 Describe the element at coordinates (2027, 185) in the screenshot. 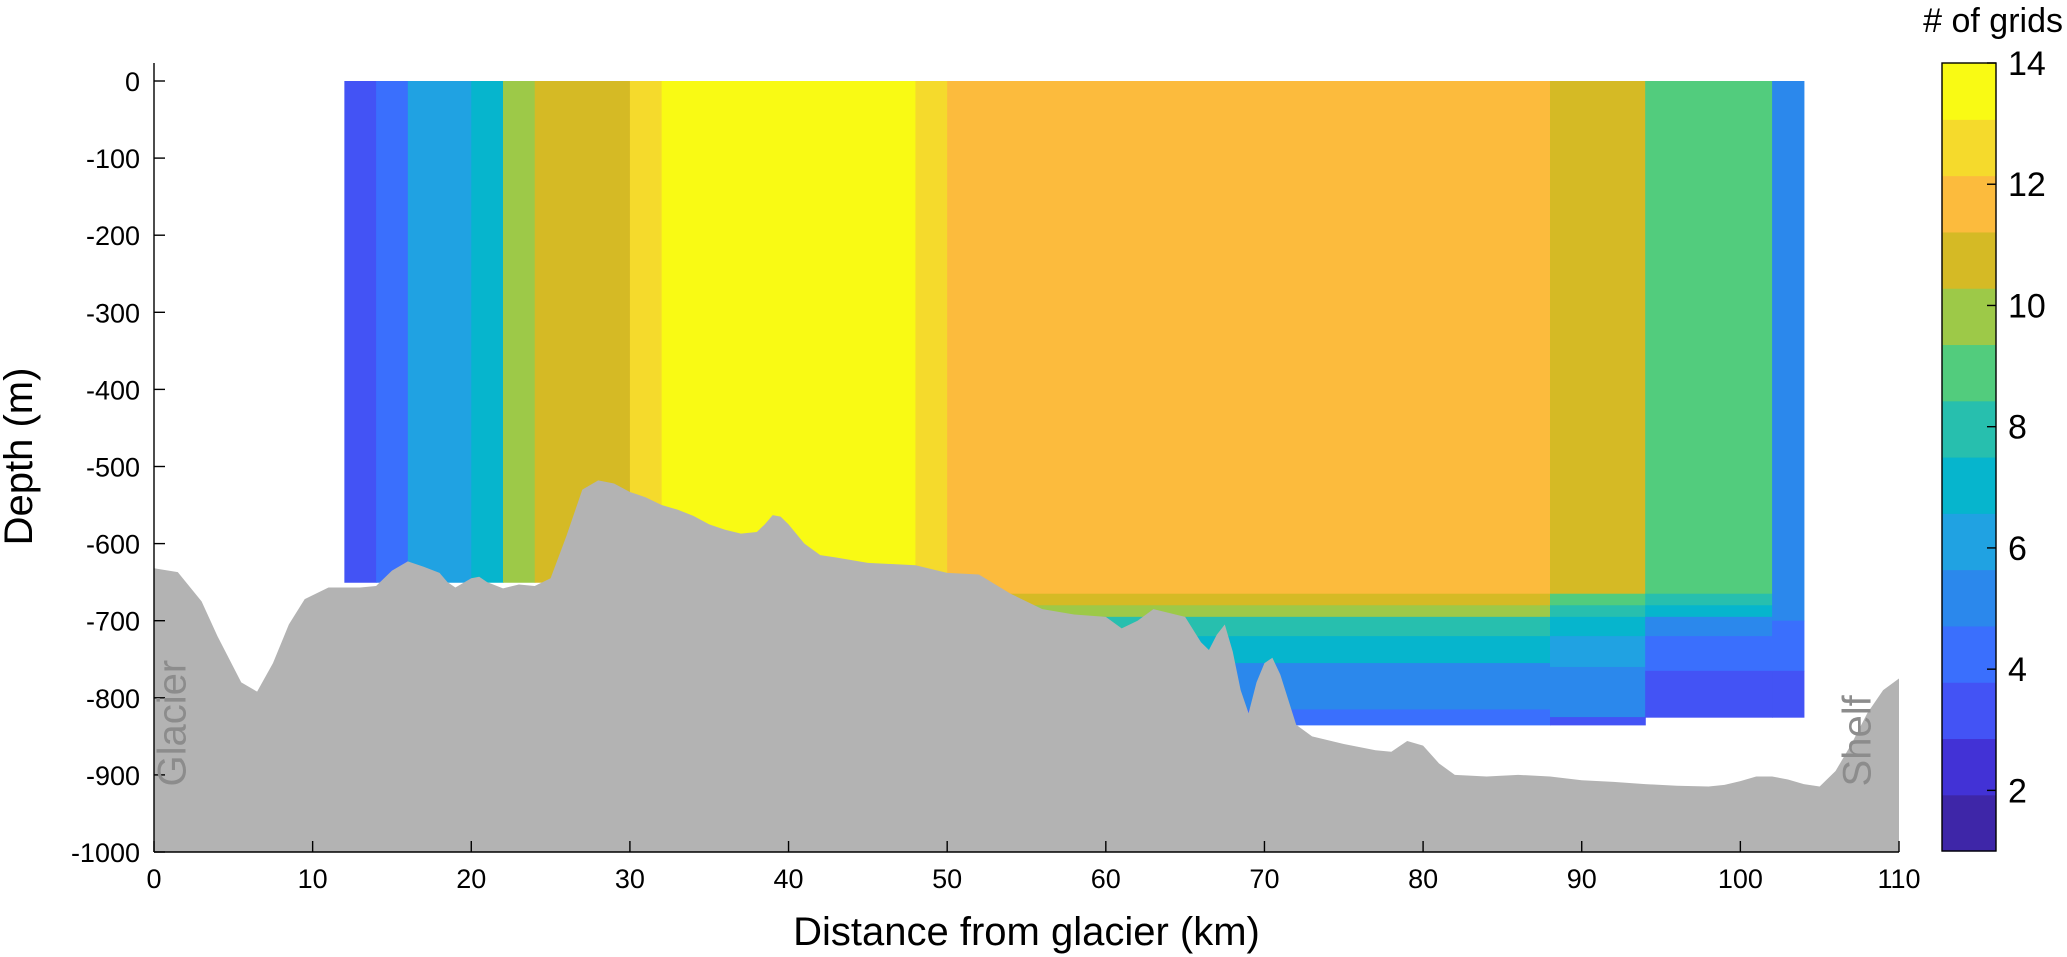

I see `colorbar-tick-label: 12` at that location.